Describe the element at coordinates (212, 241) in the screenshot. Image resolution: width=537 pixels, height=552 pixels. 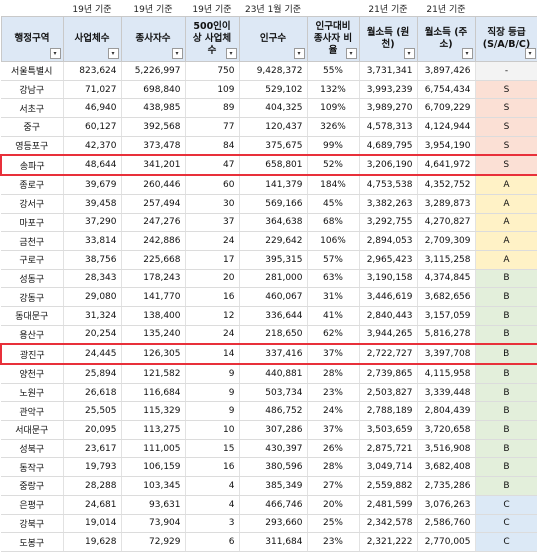
I see `value-cell: 24` at that location.